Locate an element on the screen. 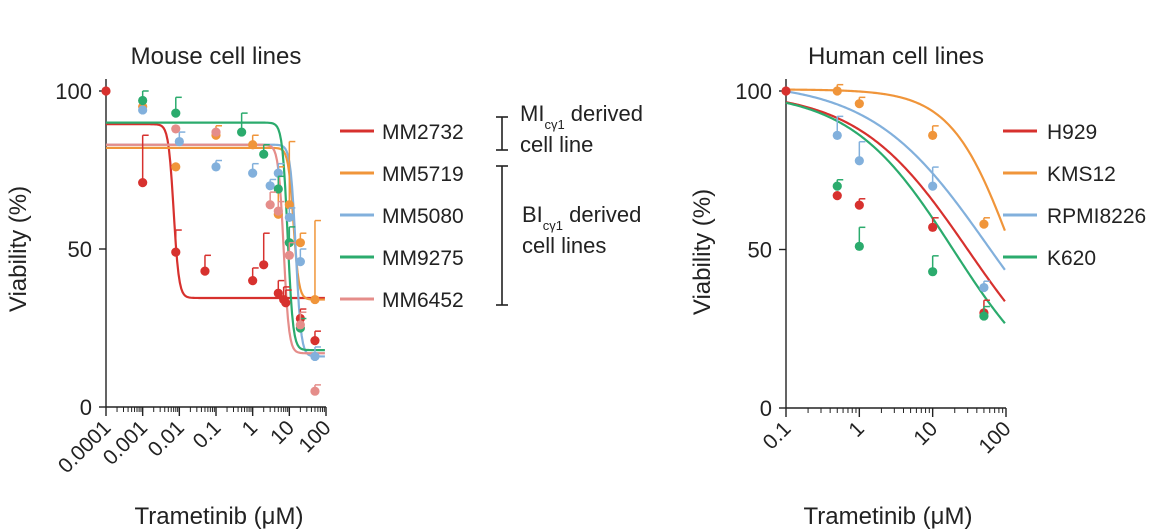 The width and height of the screenshot is (1171, 530). bi-bracket-label-line2: cell lines is located at coordinates (564, 245).